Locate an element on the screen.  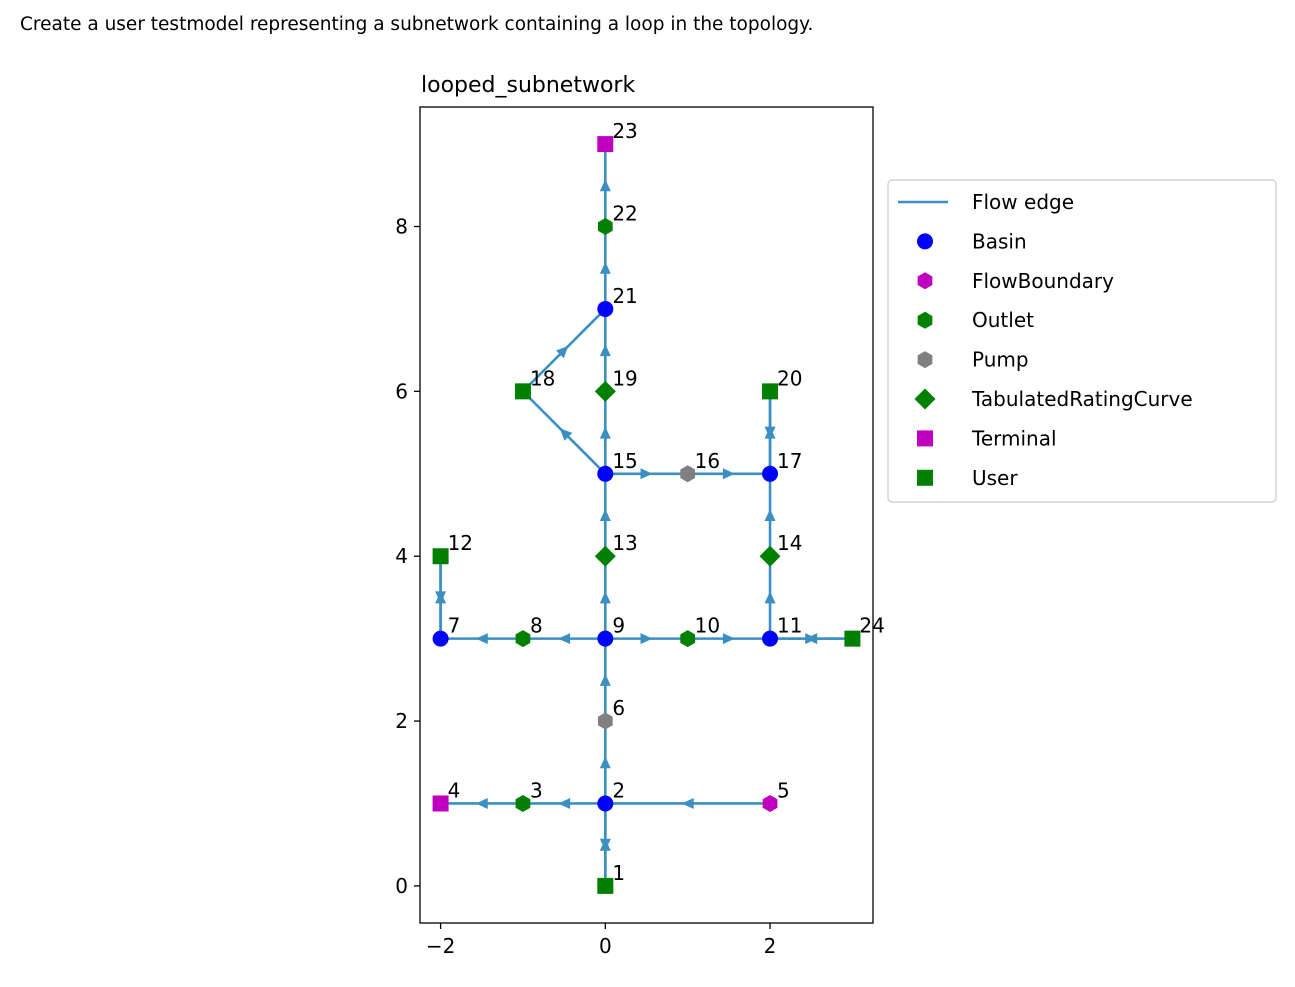
node-label-23: 23 is located at coordinates (624, 131).